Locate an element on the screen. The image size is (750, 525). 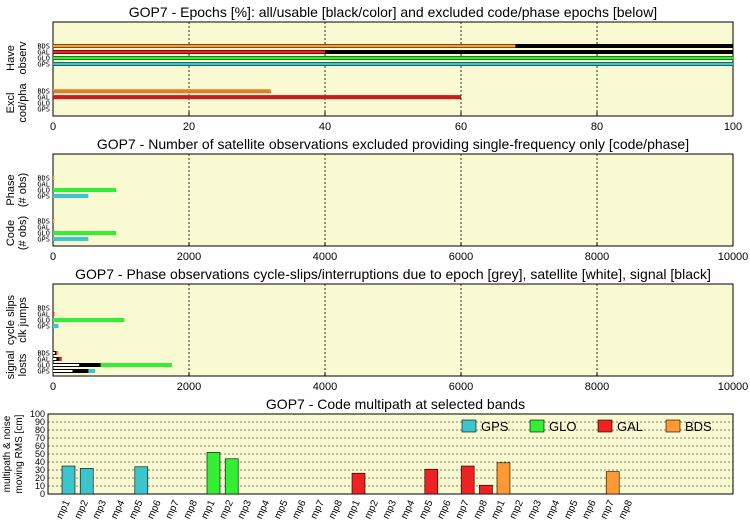
bar-code-gal is located at coordinates (257, 96).